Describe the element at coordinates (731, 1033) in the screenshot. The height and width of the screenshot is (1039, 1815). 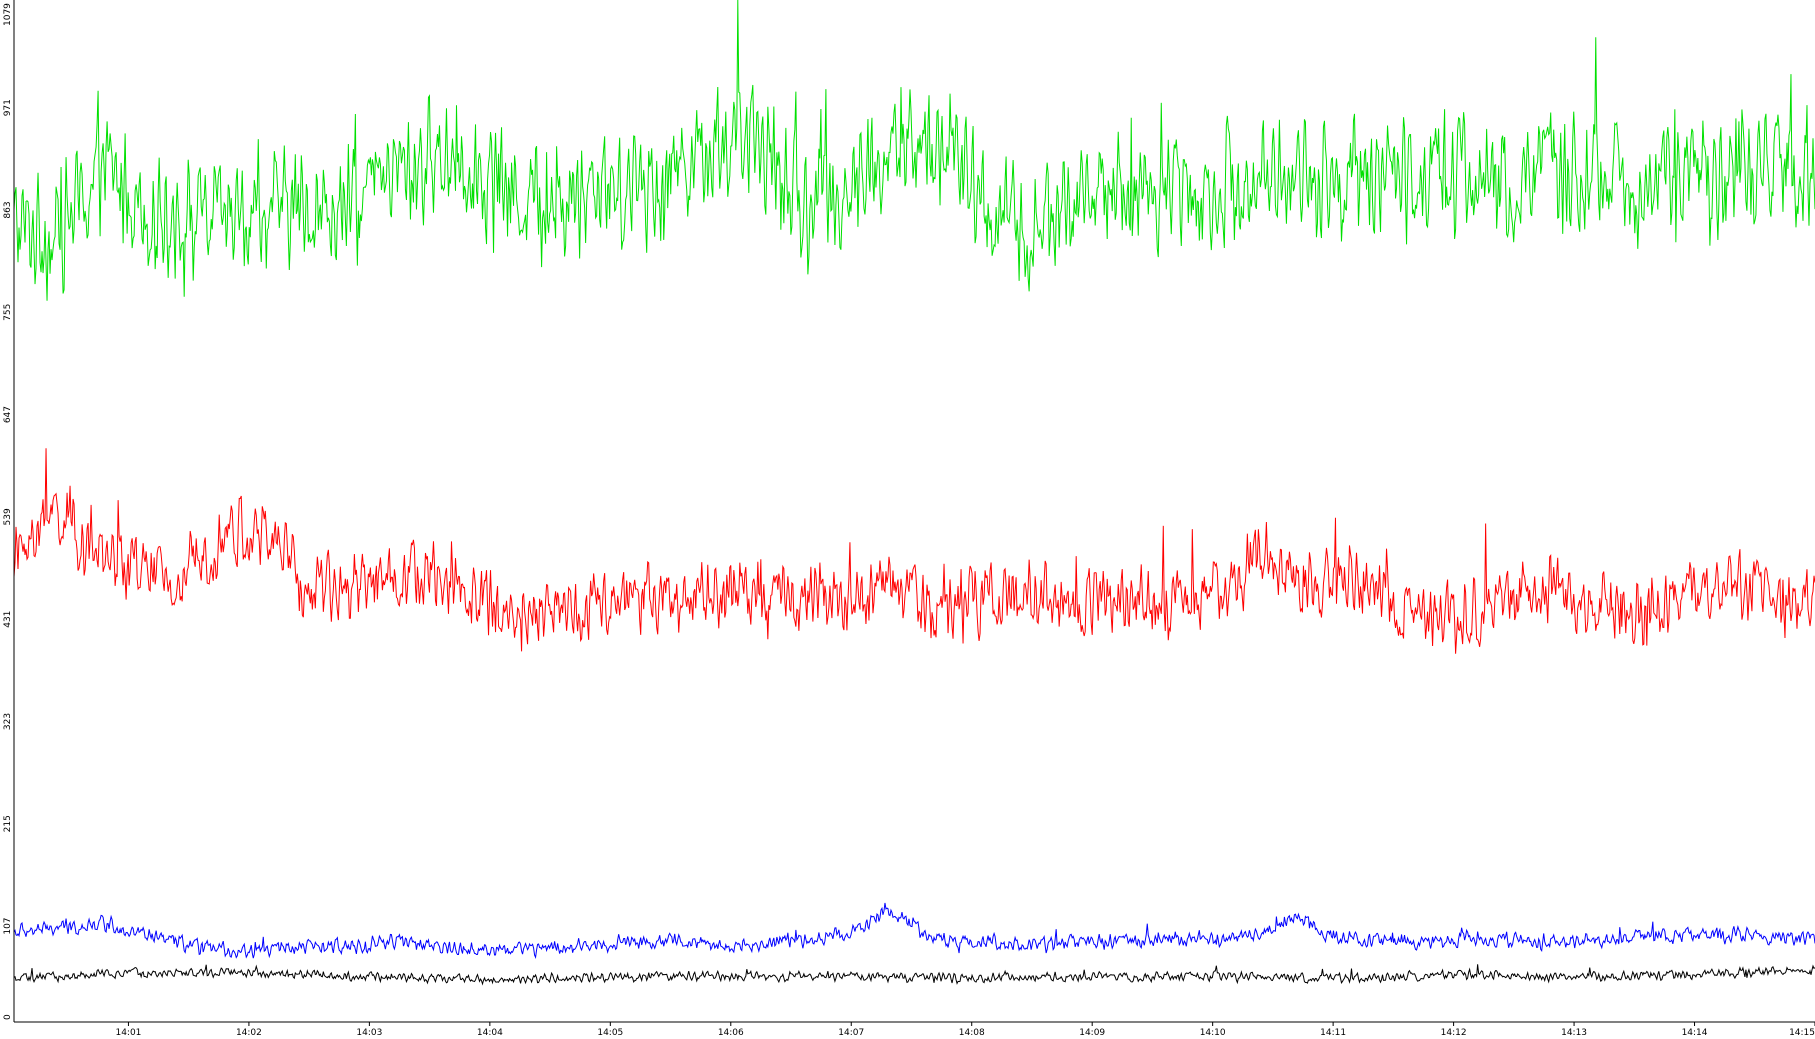
I see `x-tick-label: 14:06` at that location.